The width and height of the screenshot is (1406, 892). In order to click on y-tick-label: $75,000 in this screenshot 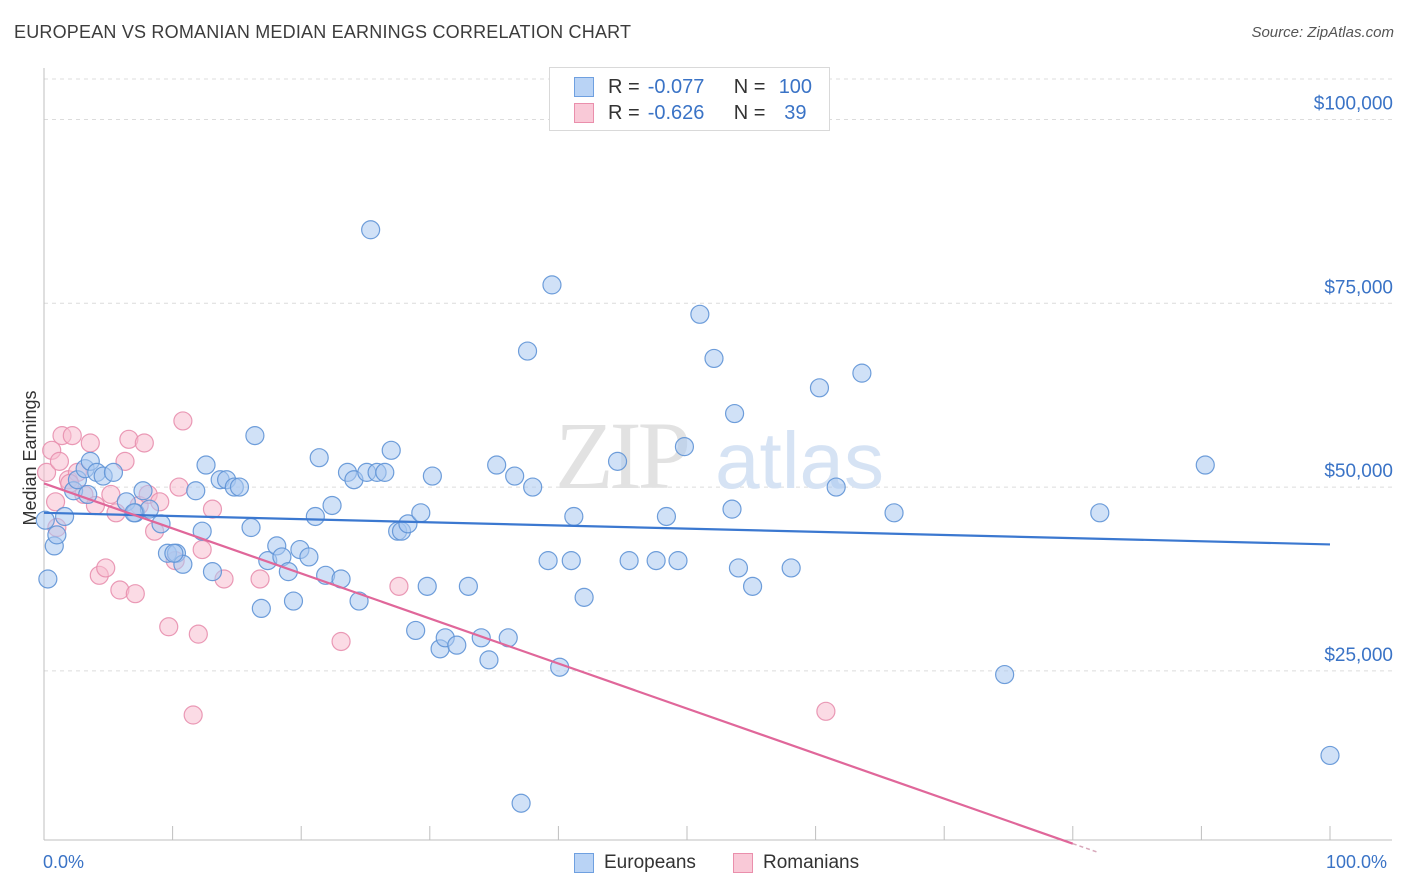, I will do `click(1358, 287)`.